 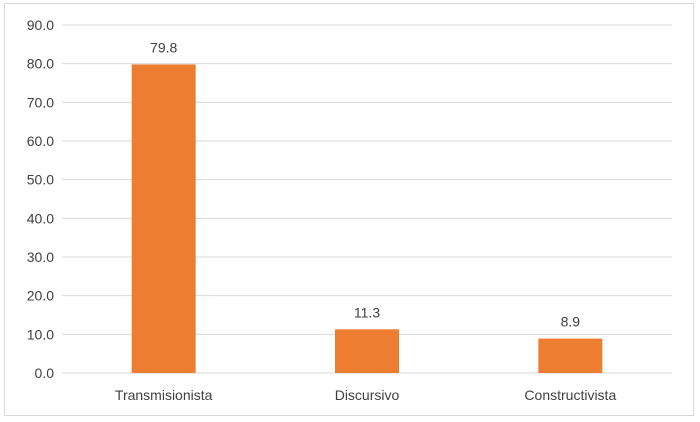 What do you see at coordinates (570, 395) in the screenshot?
I see `x-tick-label: Constructivista` at bounding box center [570, 395].